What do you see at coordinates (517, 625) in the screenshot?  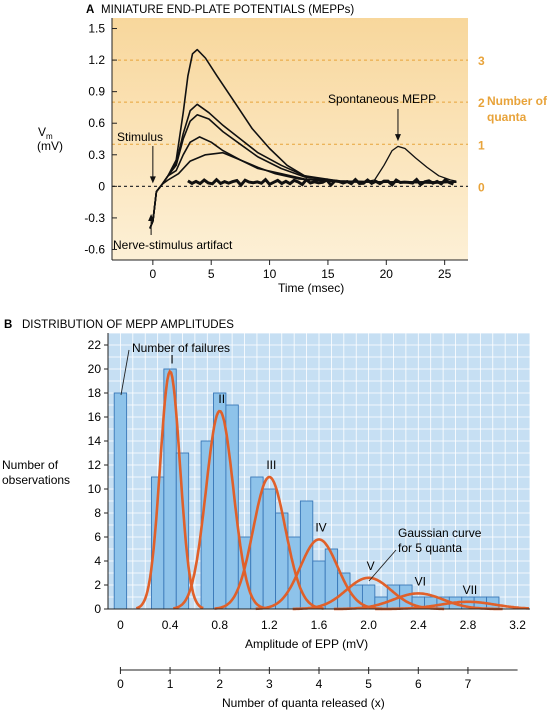 I see `x-tick-label: 3.2` at bounding box center [517, 625].